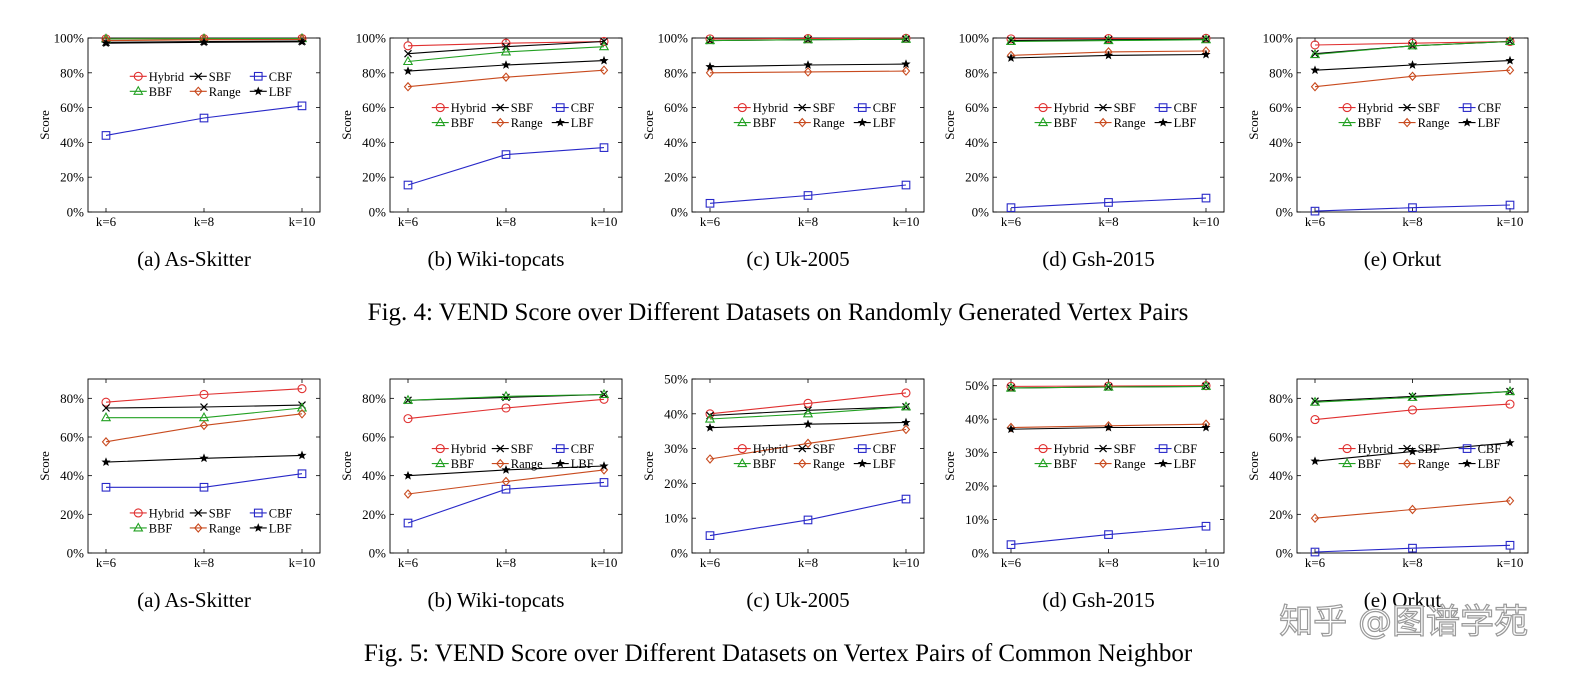  What do you see at coordinates (808, 562) in the screenshot?
I see `fig5-uk-2005-xtick-label: k=8` at bounding box center [808, 562].